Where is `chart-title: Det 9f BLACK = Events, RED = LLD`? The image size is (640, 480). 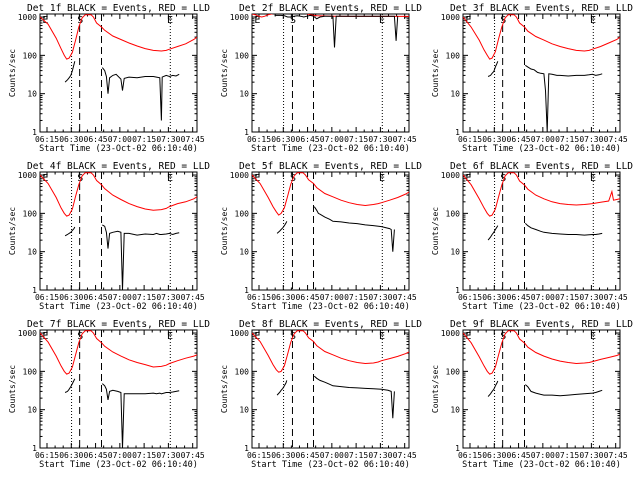 chart-title: Det 9f BLACK = Events, RED = LLD is located at coordinates (541, 324).